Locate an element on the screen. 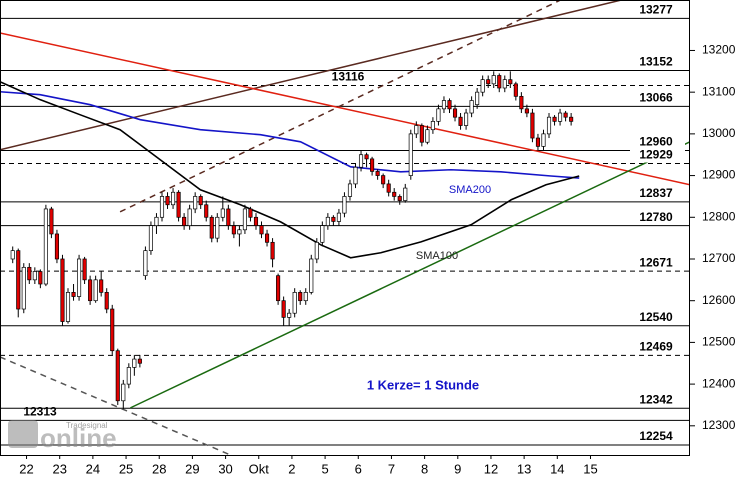 The width and height of the screenshot is (750, 485). series-label: SMA200 is located at coordinates (470, 190).